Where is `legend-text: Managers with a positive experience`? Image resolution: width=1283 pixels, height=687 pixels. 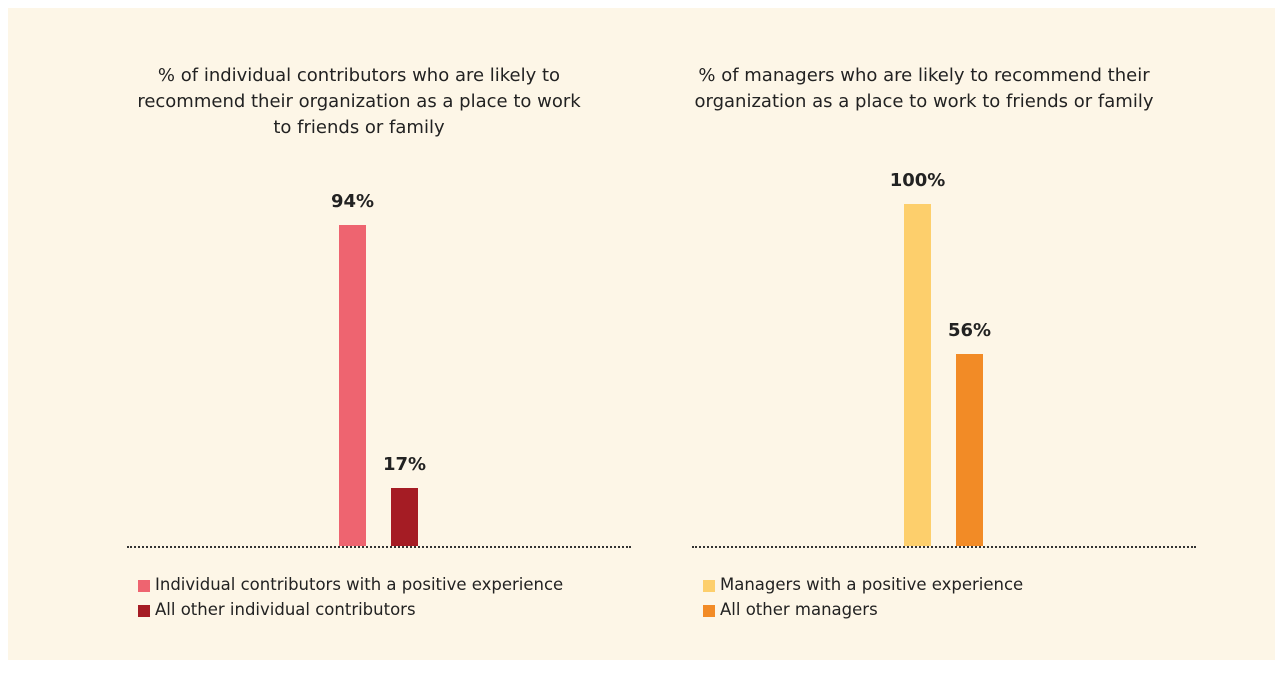
legend-text: Managers with a positive experience is located at coordinates (872, 584).